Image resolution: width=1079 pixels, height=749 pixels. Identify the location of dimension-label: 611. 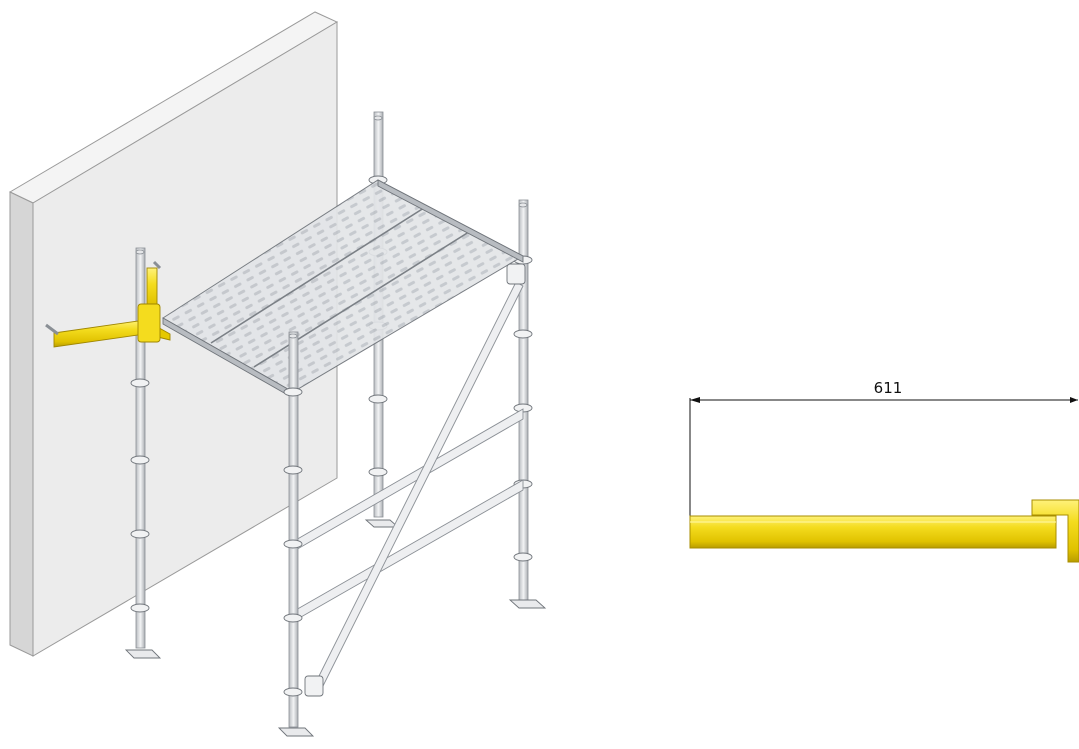
(888, 388).